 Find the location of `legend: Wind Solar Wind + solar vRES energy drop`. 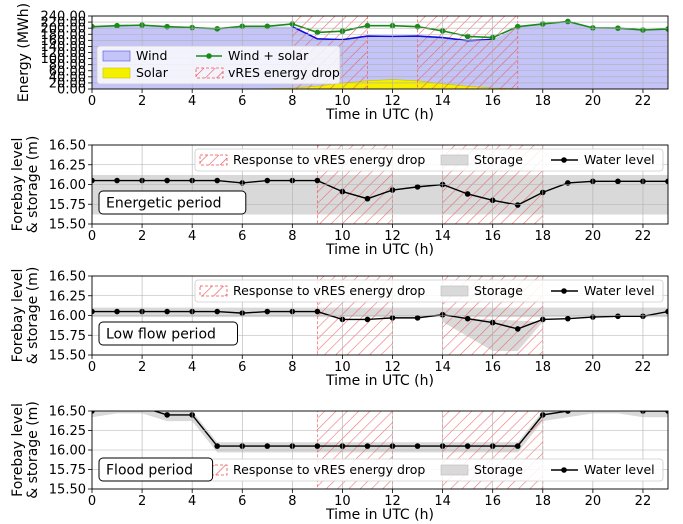

legend: Wind Solar Wind + solar vRES energy drop is located at coordinates (218, 65).